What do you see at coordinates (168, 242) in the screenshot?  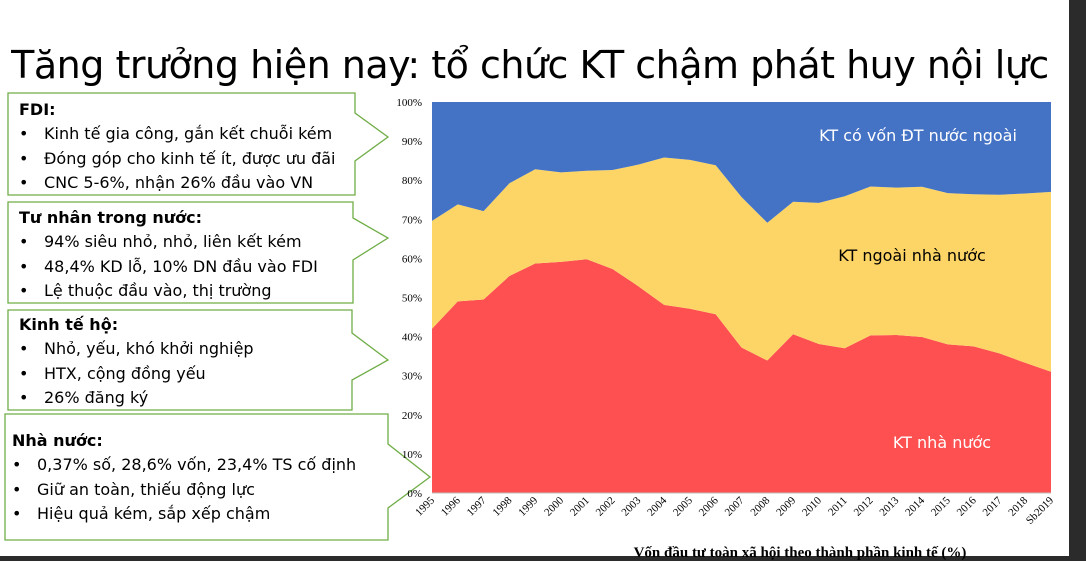 I see `callout-bullet: 94% siêu nhỏ, nhỏ, liên kết kém` at bounding box center [168, 242].